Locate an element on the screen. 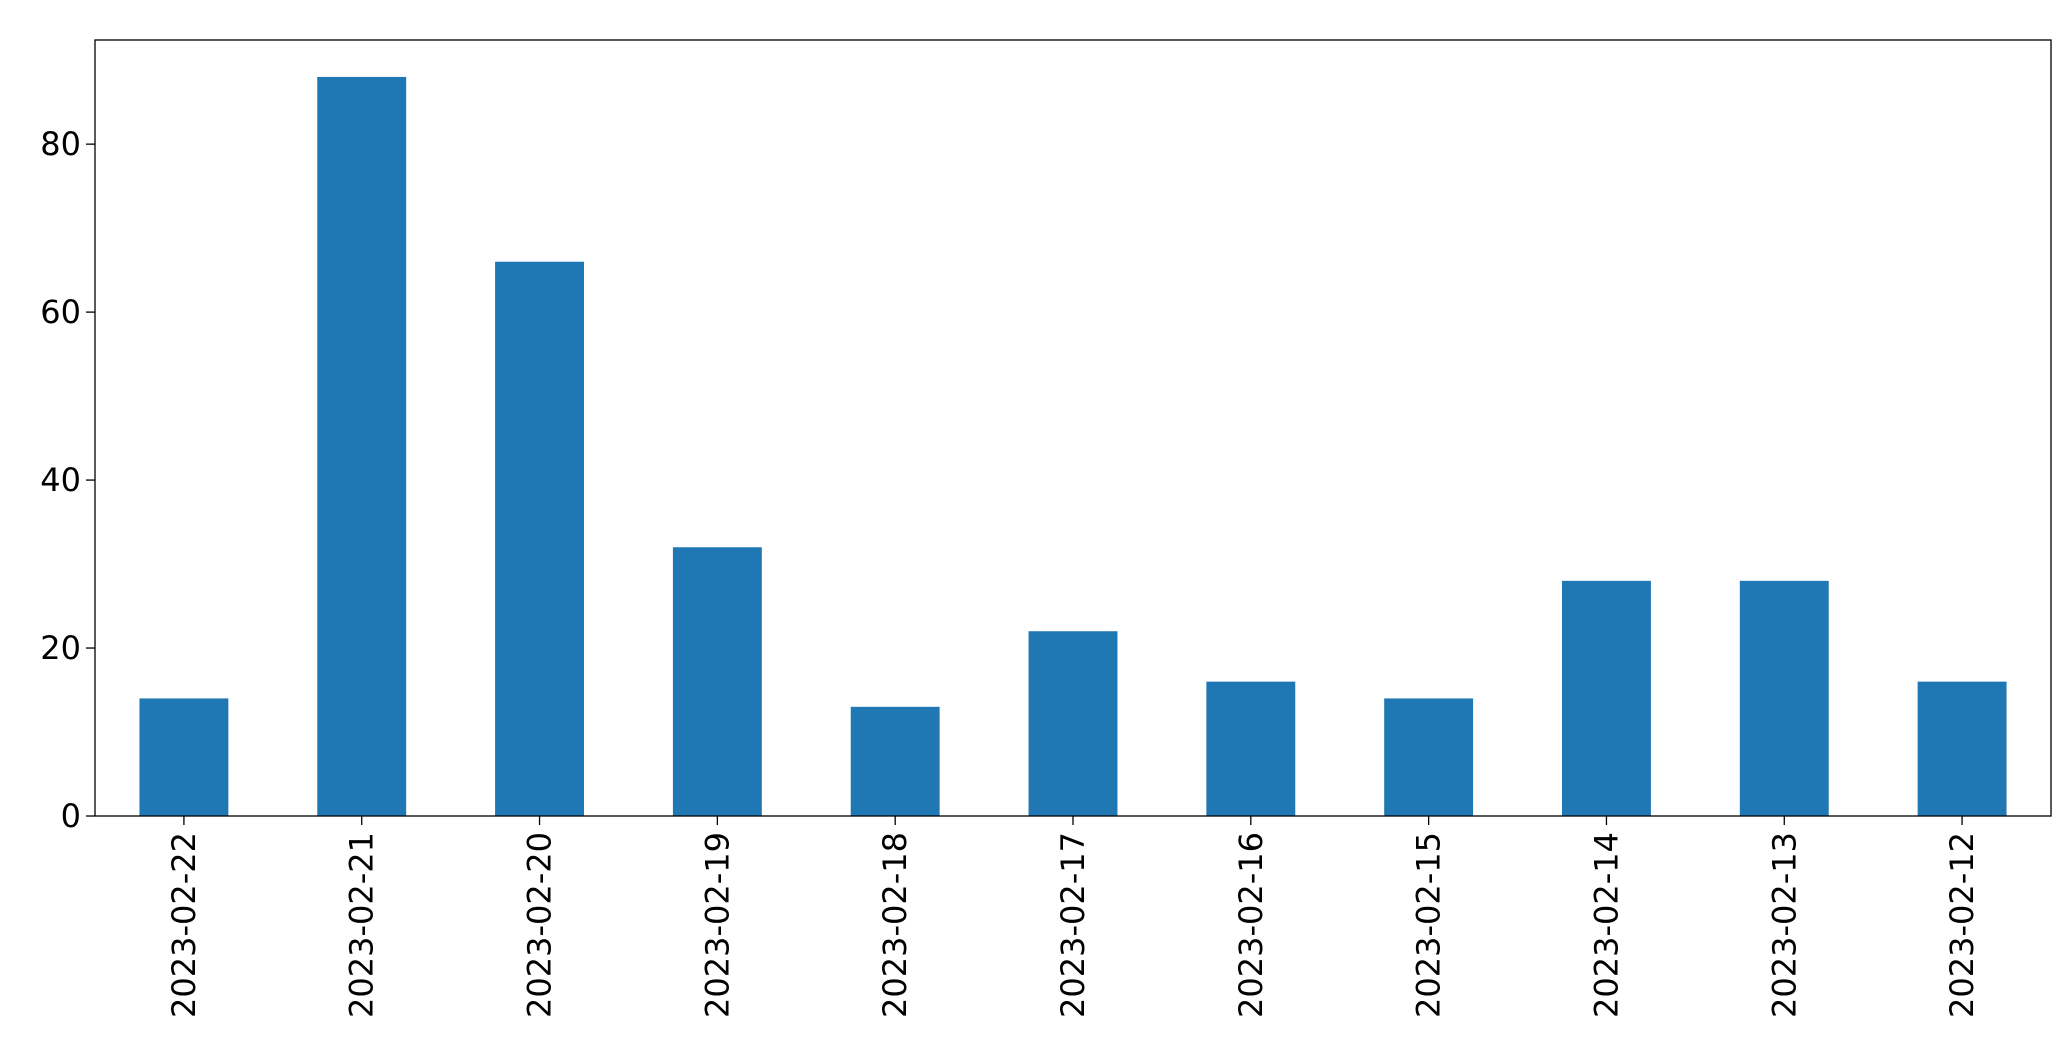 This screenshot has height=1061, width=2071. x-tick-label: 2023-02-14 is located at coordinates (1606, 925).